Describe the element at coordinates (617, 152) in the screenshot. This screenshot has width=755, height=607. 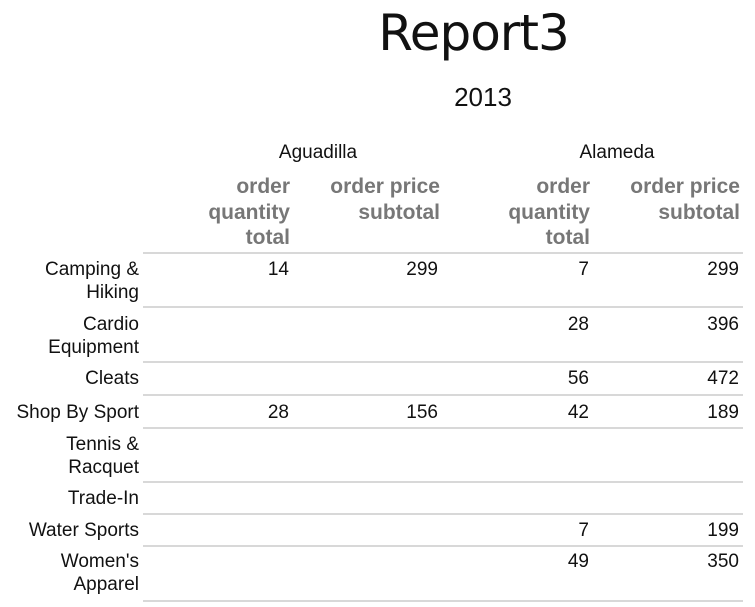
I see `column-group-alameda: Alameda` at that location.